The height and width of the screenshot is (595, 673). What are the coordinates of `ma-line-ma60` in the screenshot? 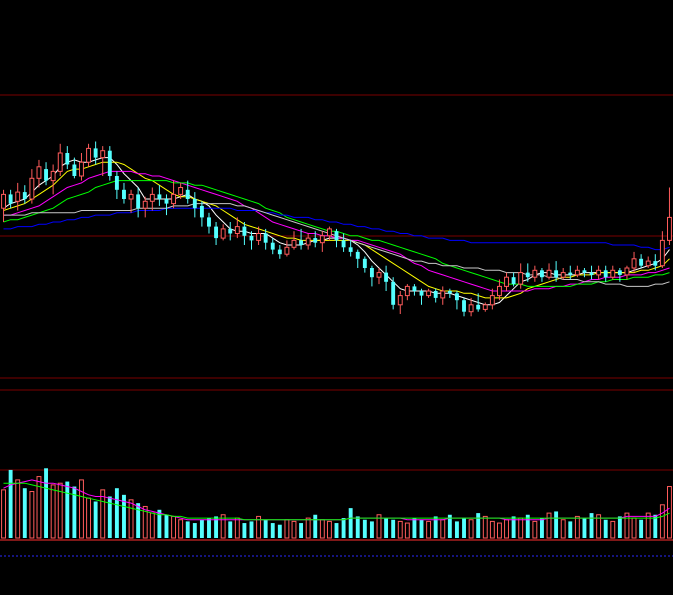 It's located at (336, 229).